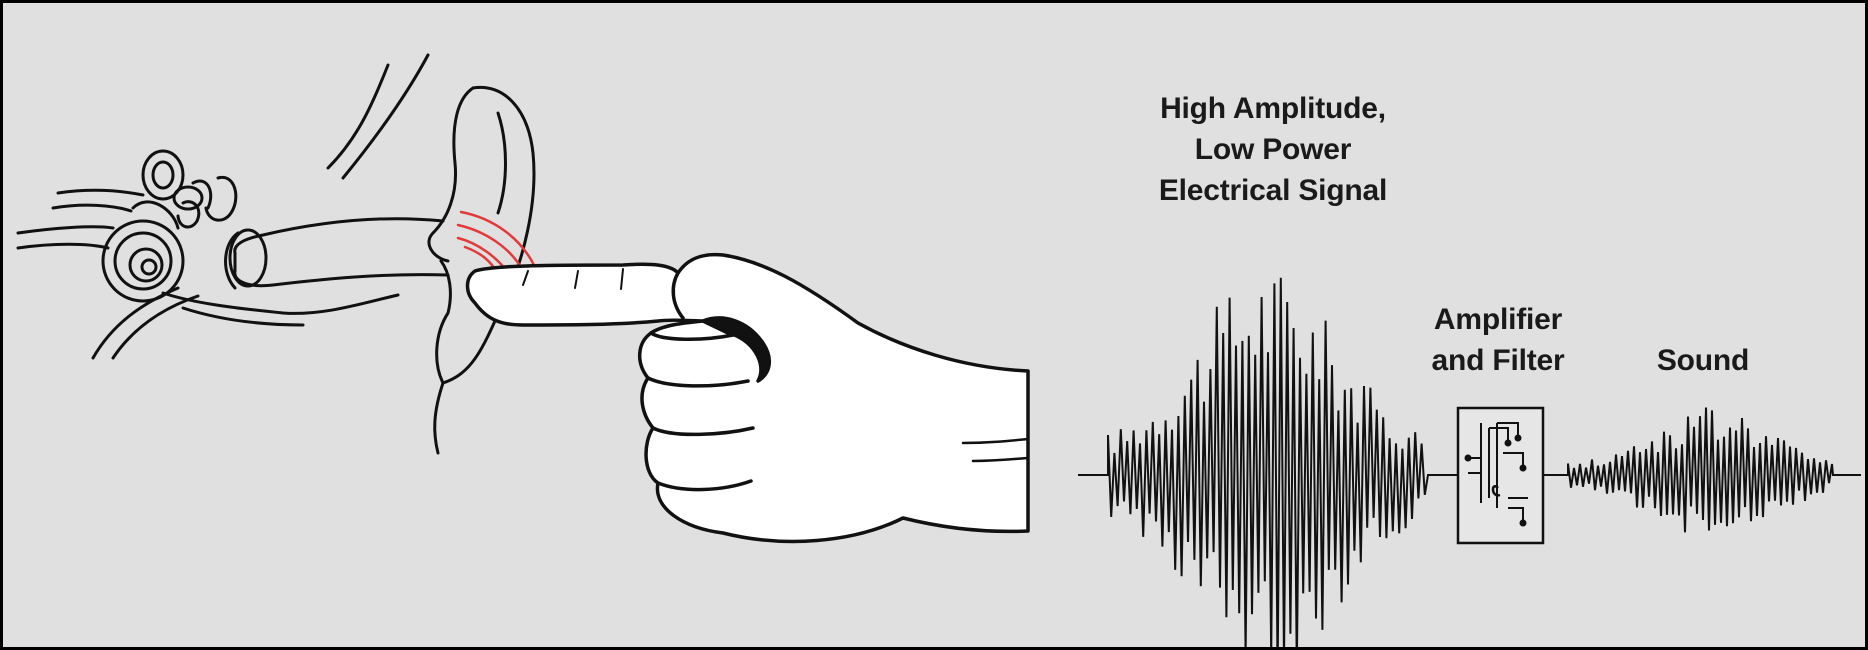 This screenshot has height=650, width=1868. What do you see at coordinates (1498, 340) in the screenshot?
I see `amplifier-label: Amplifier and Filter` at bounding box center [1498, 340].